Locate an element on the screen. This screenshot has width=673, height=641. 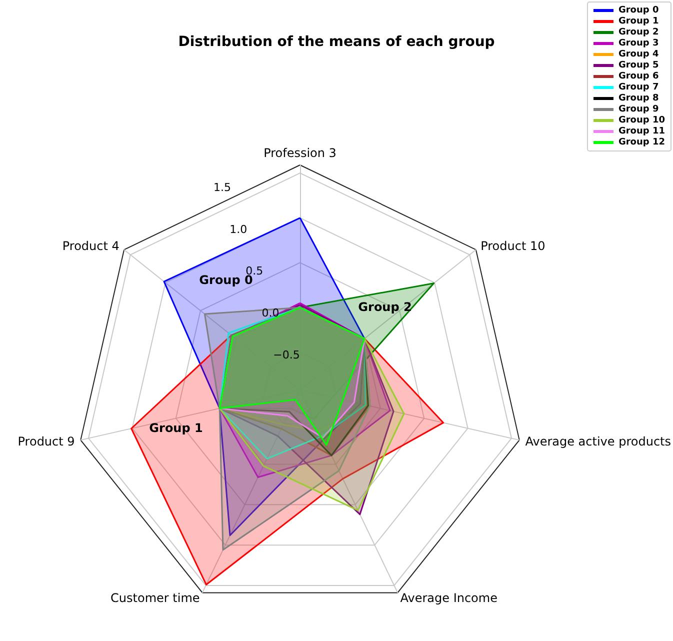
spoke-label: Product 10 is located at coordinates (513, 245).